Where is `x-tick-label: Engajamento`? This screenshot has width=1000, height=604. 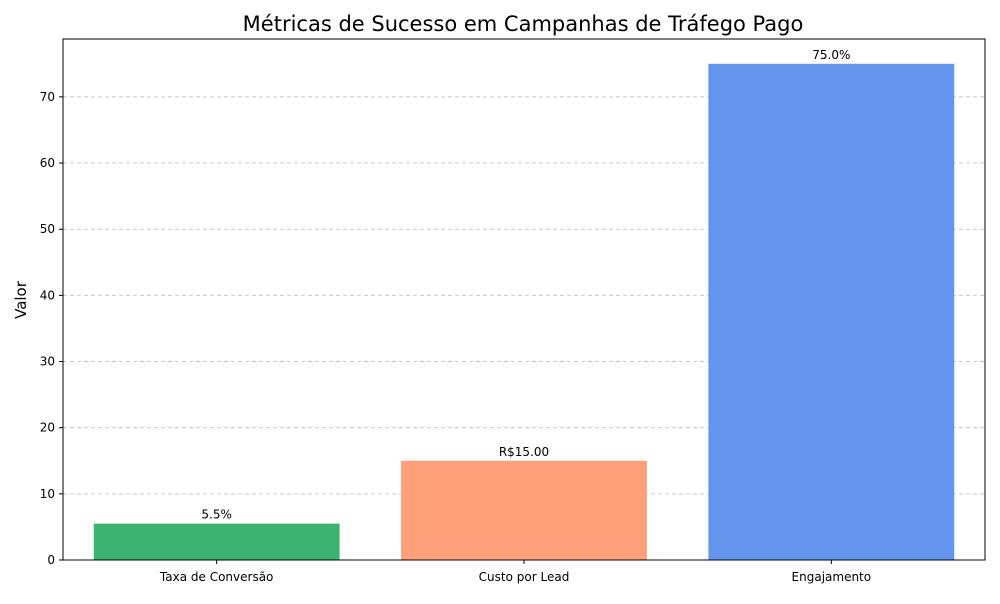
x-tick-label: Engajamento is located at coordinates (832, 577).